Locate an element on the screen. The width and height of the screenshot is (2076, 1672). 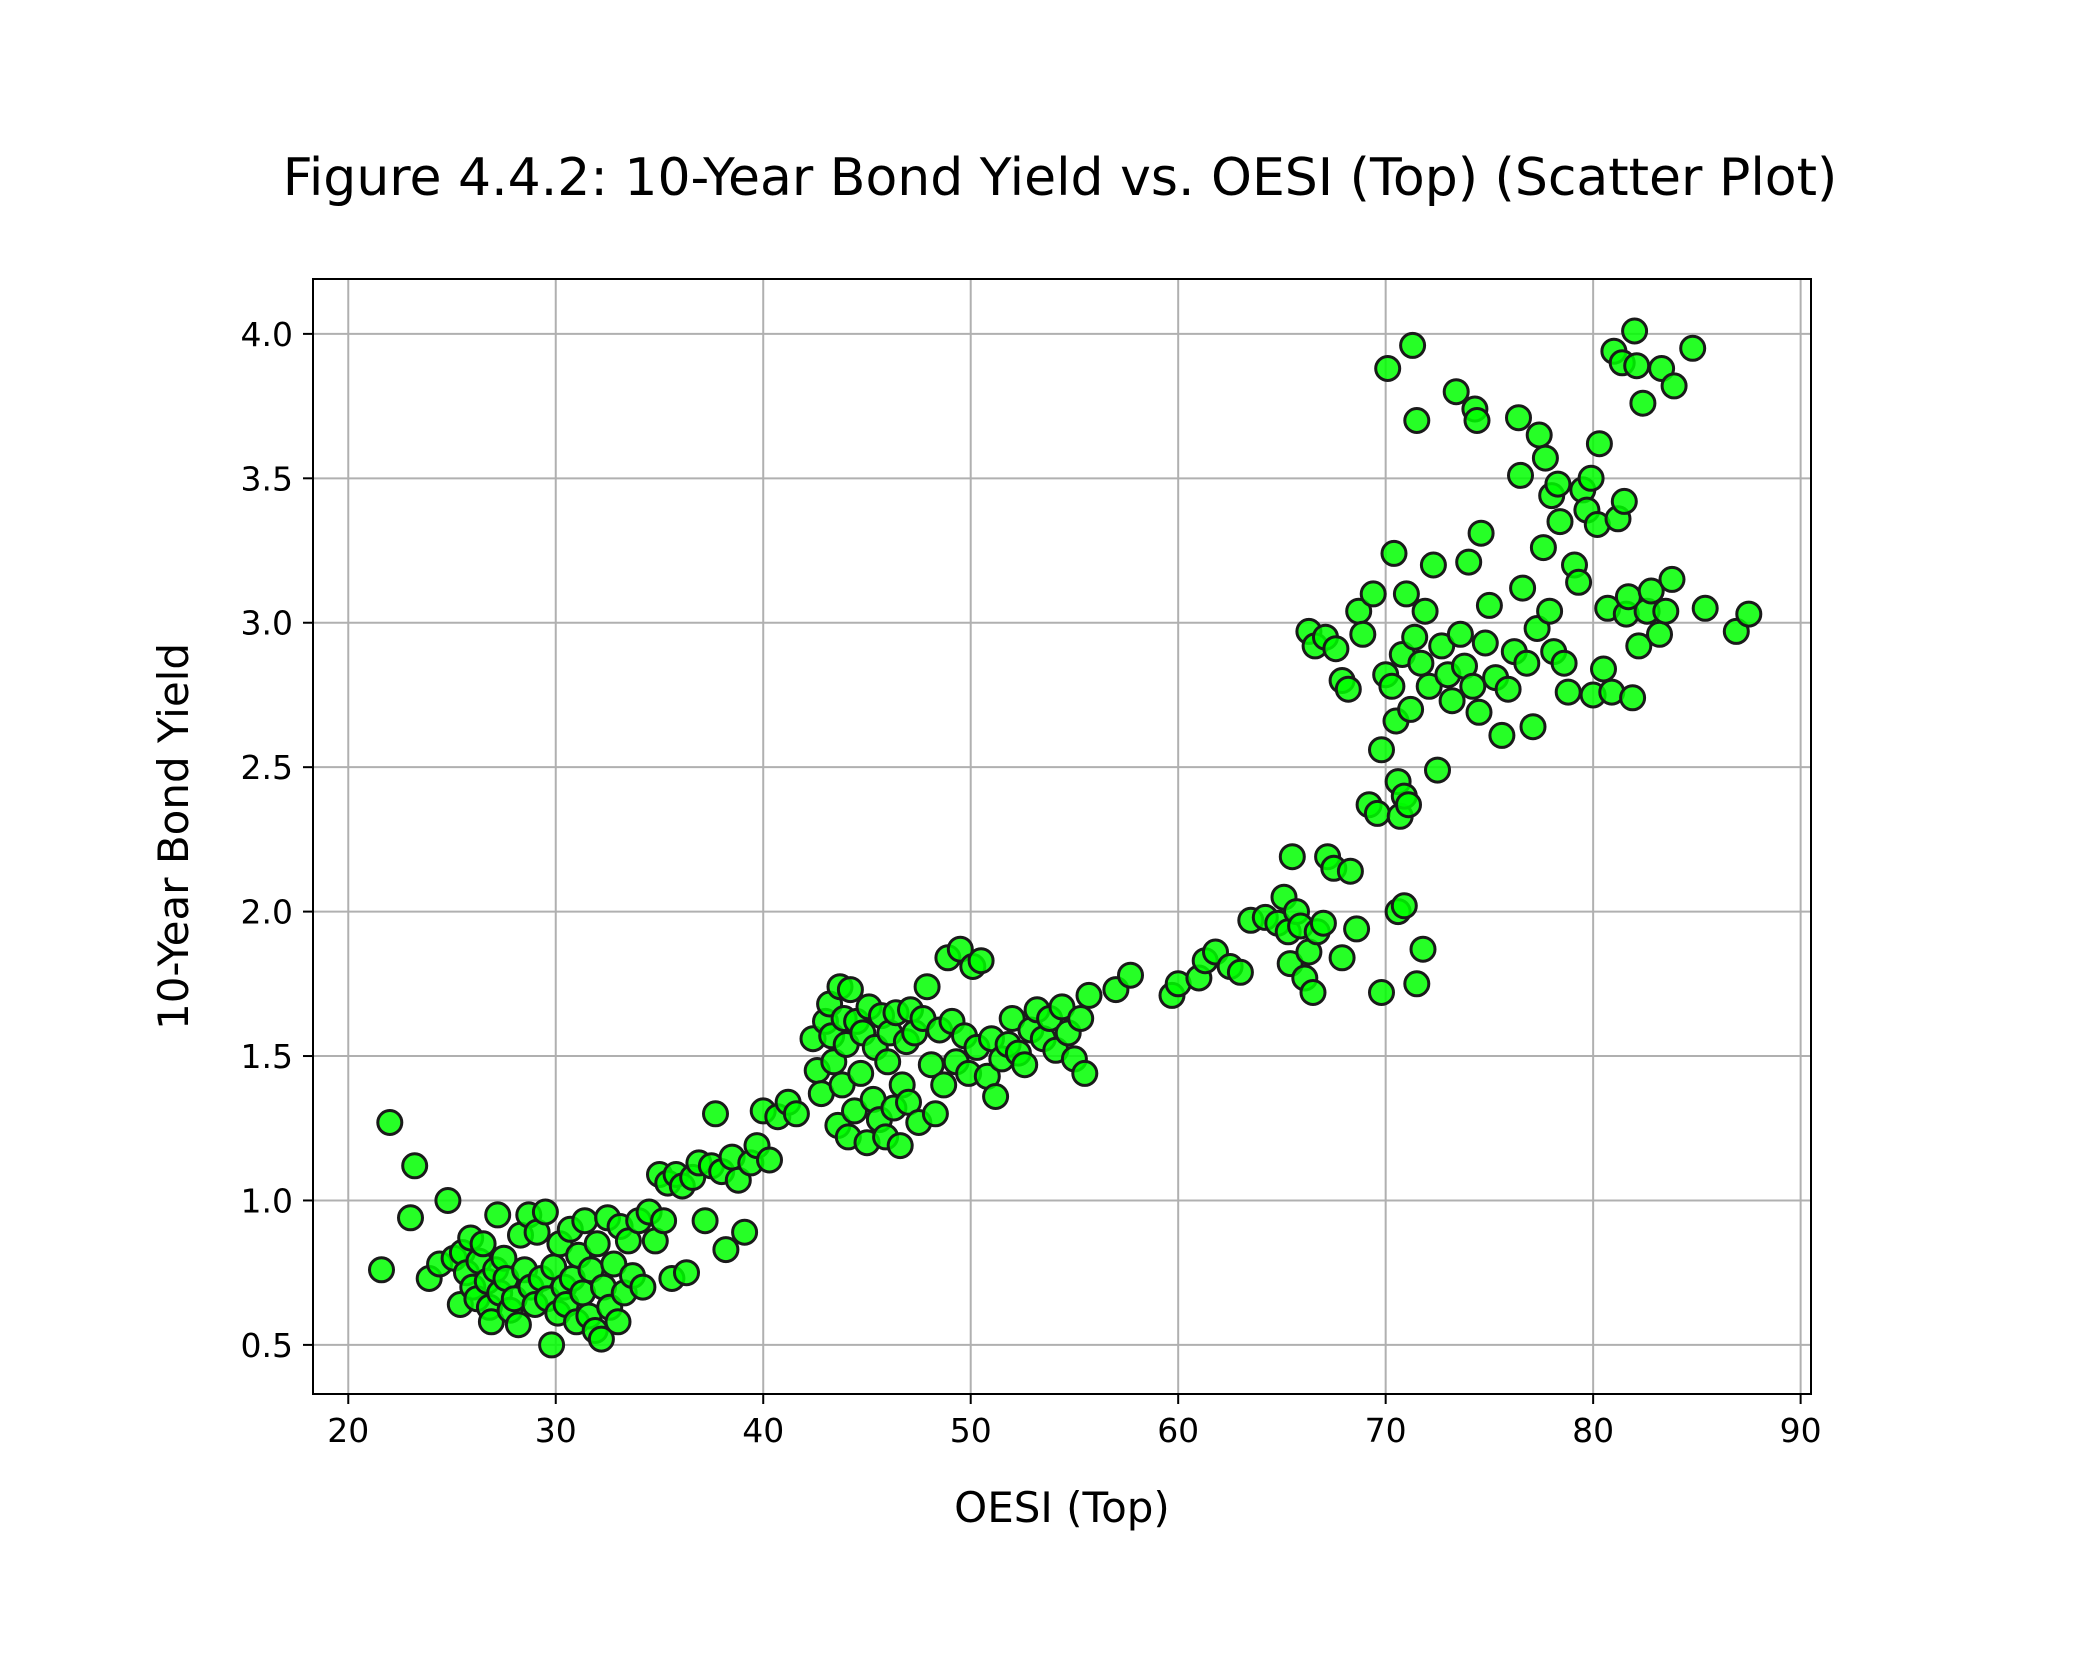
x-tick-label: 60 is located at coordinates (1178, 1430).